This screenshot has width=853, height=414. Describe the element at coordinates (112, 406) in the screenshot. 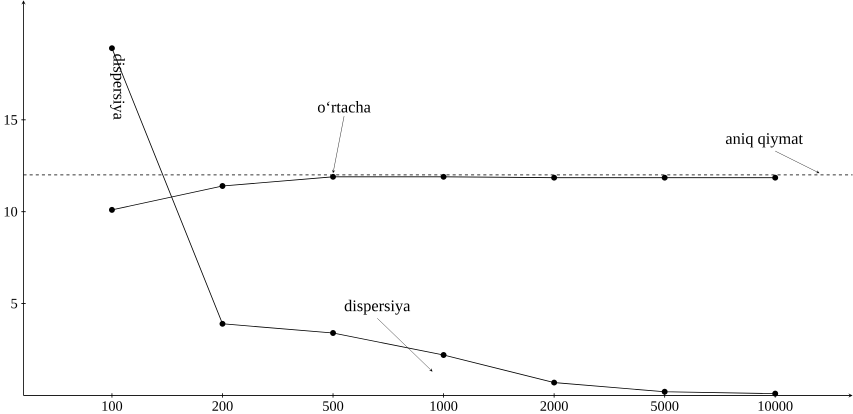

I see `x-tick-label: 100` at that location.